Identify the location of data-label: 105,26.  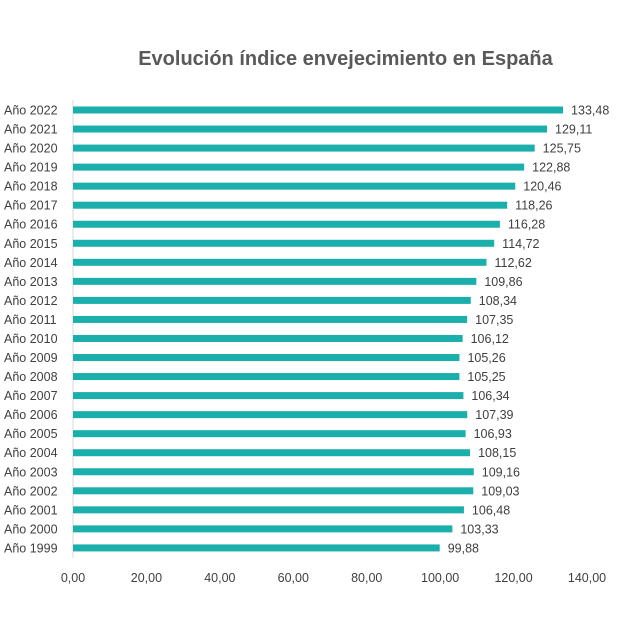
(486, 358).